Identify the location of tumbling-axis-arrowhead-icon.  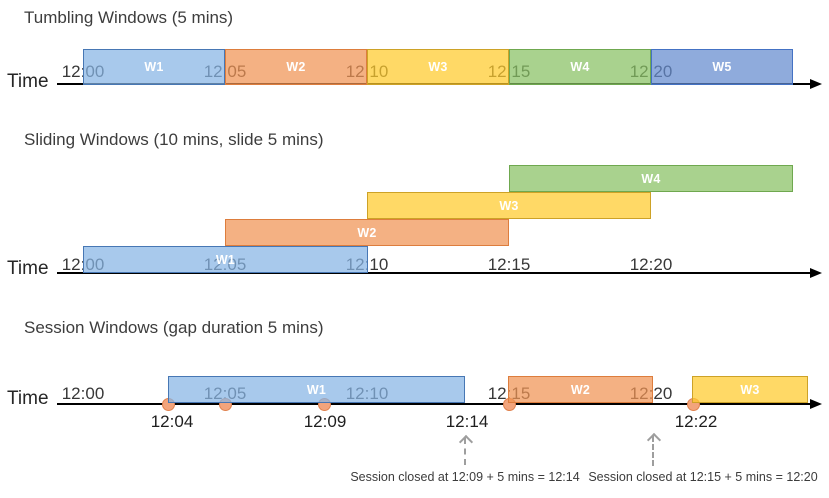
(816, 84).